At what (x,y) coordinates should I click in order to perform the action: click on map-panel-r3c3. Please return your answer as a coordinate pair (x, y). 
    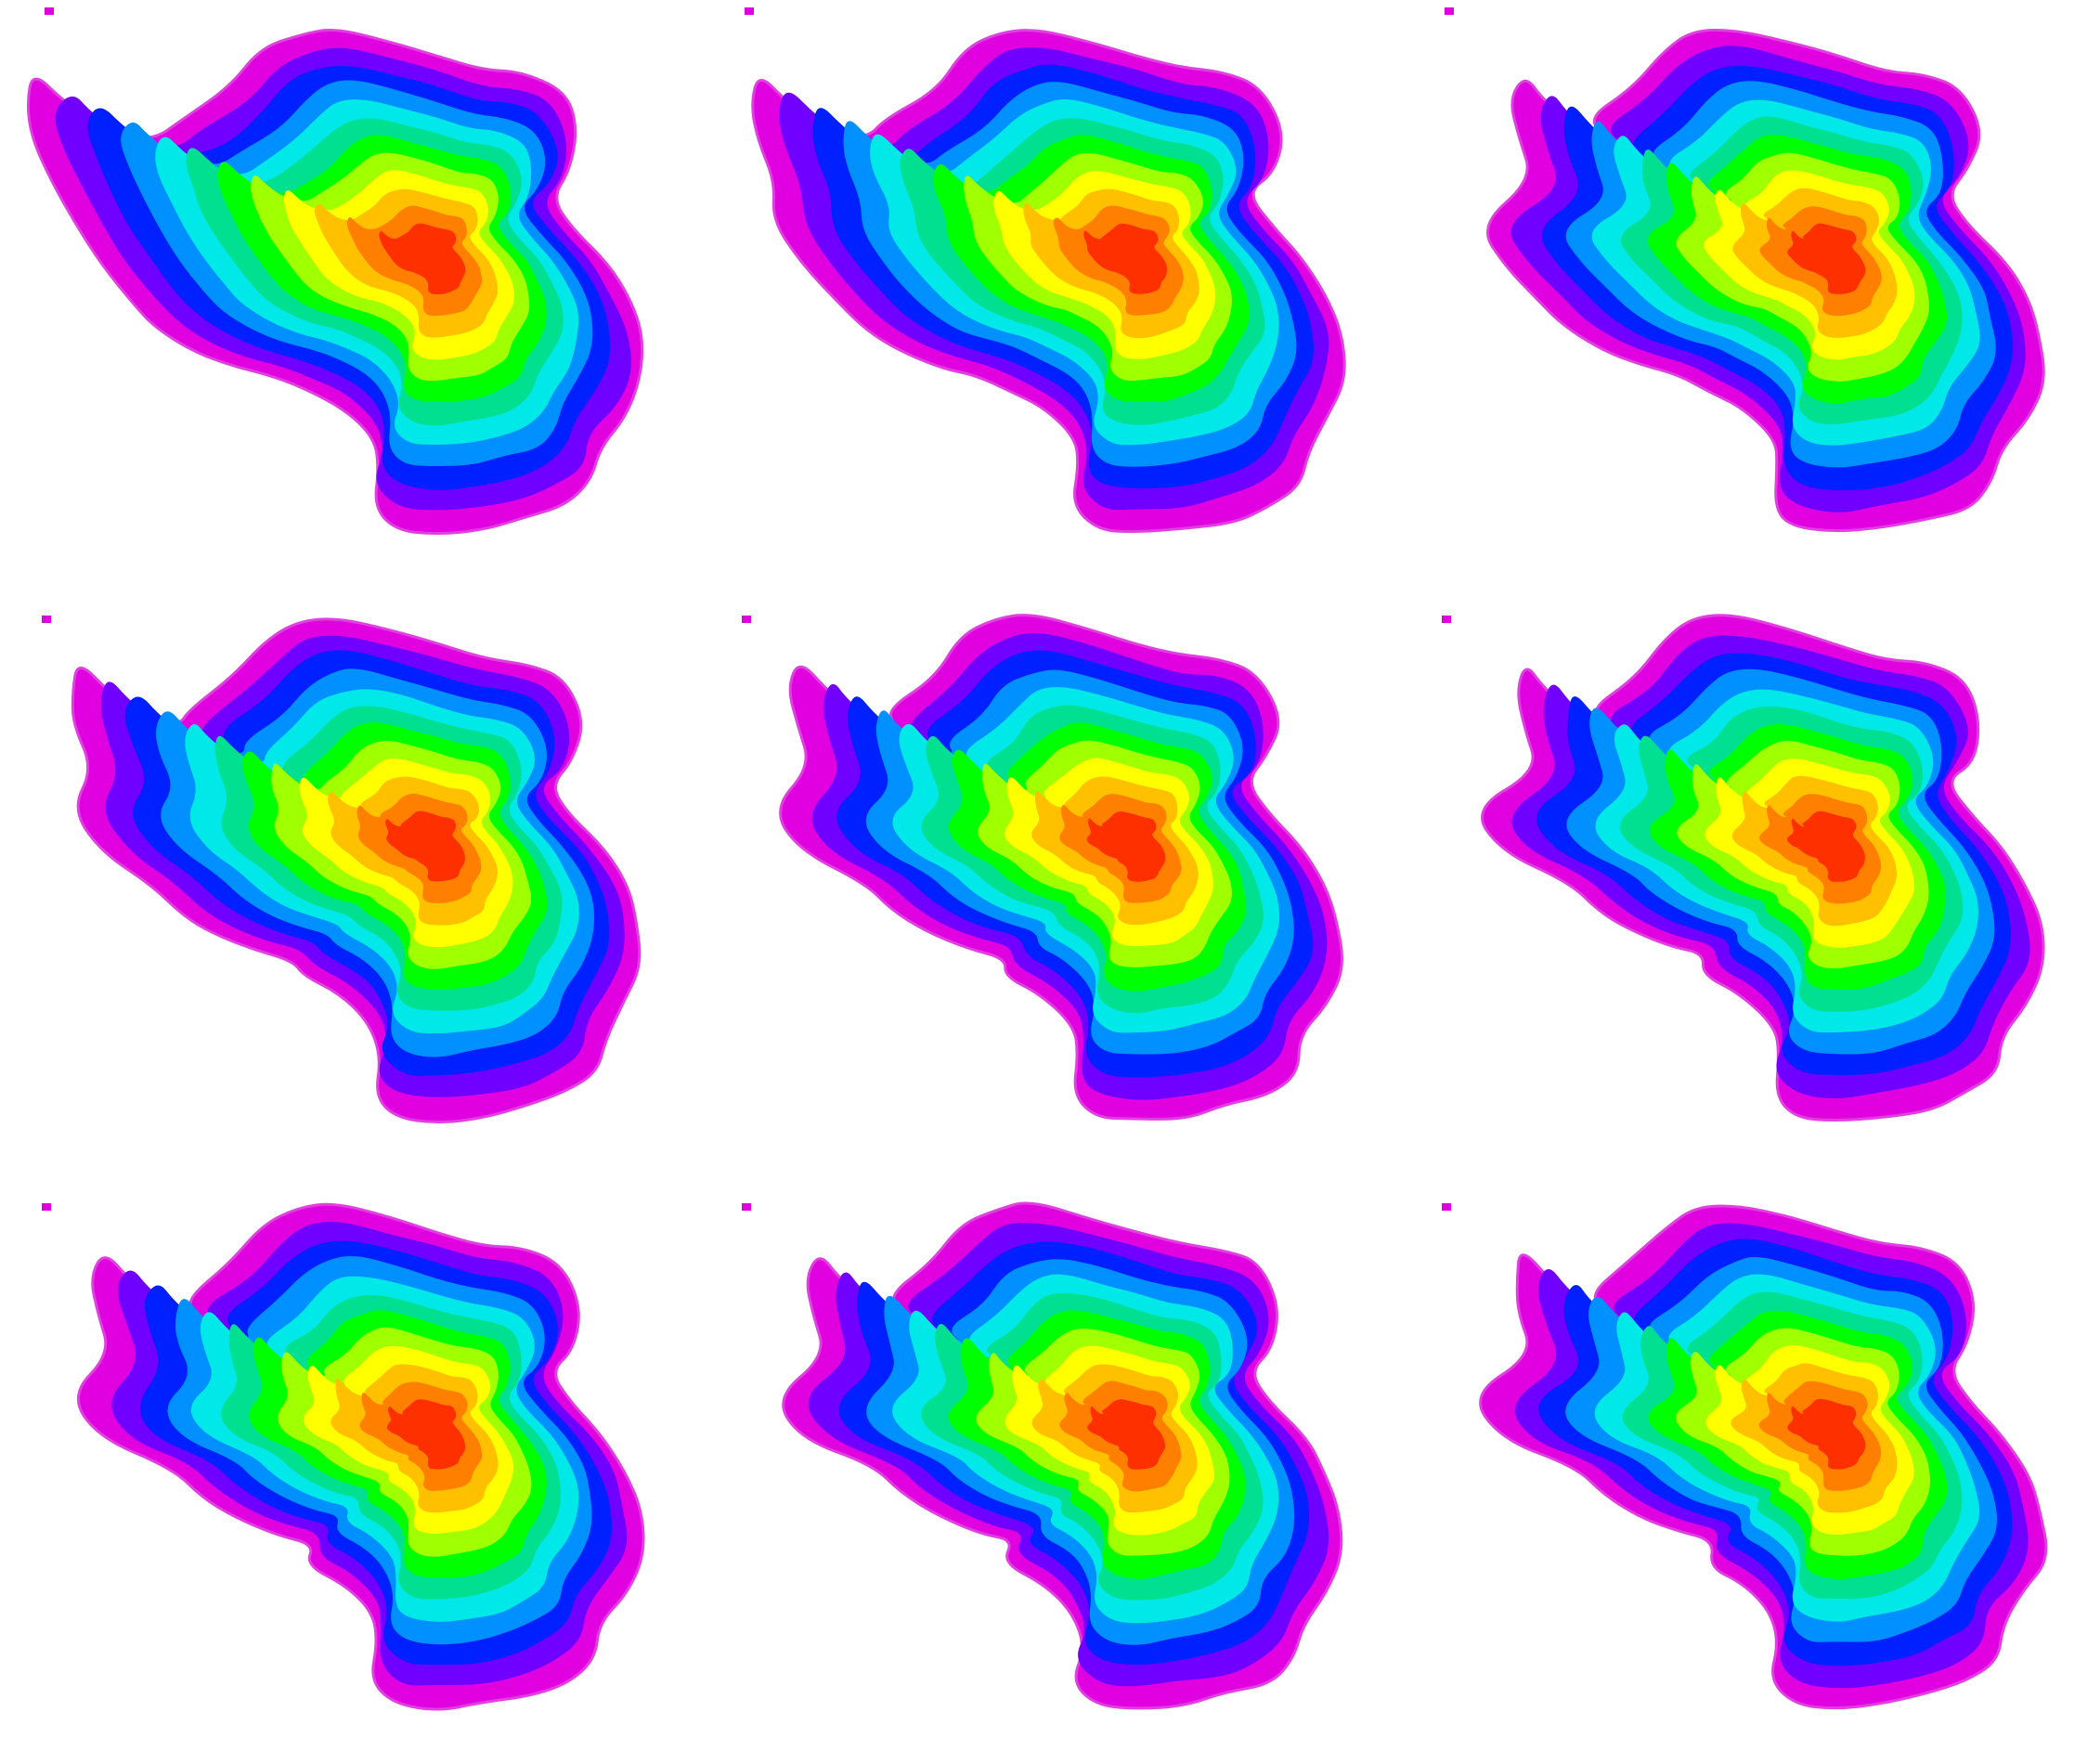
    Looking at the image, I should click on (1750, 1469).